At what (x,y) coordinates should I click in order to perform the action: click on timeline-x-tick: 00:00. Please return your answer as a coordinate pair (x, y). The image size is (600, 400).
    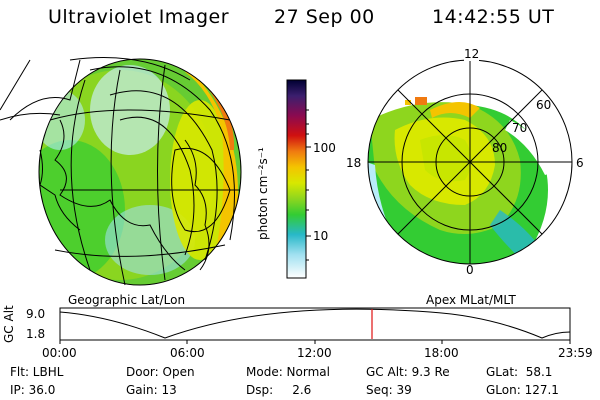
    Looking at the image, I should click on (59, 353).